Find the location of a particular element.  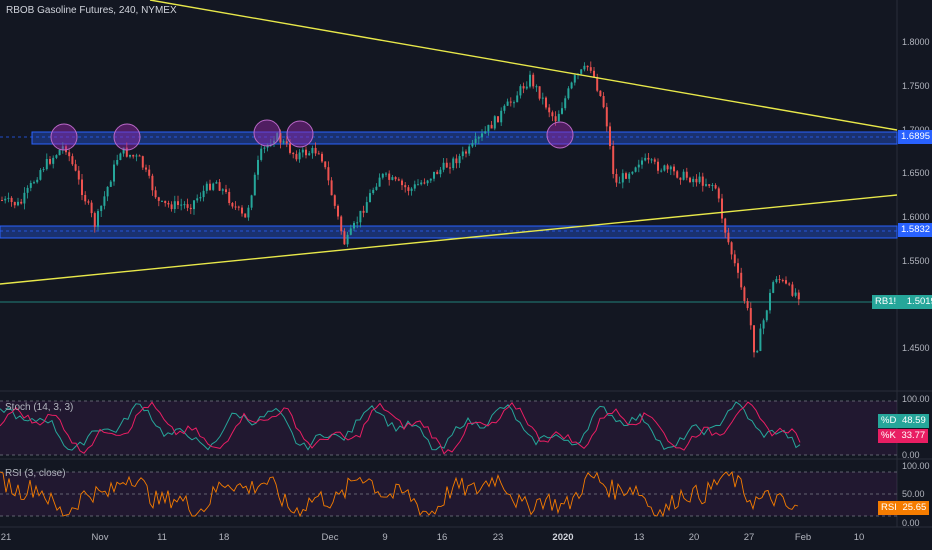

time-label: 23 is located at coordinates (498, 537).